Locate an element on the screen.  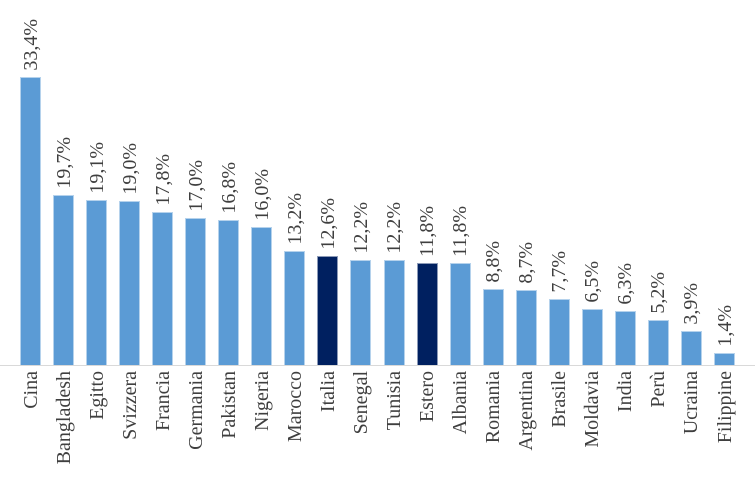
category-label-senegal: Senegal is located at coordinates (360, 403).